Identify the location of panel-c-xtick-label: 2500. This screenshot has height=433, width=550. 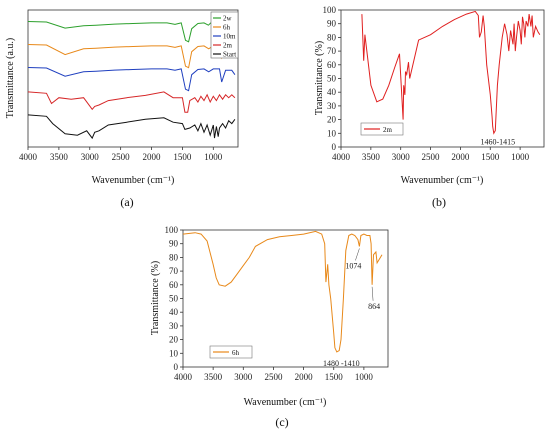
(273, 377).